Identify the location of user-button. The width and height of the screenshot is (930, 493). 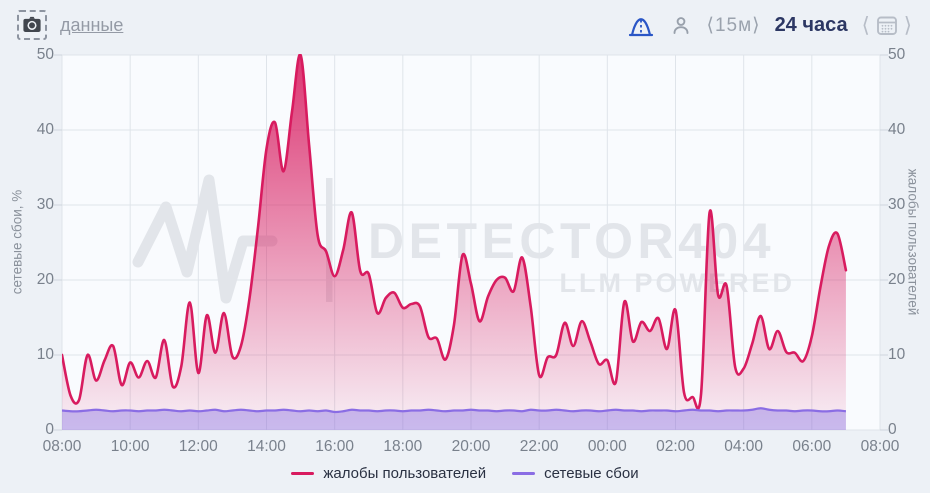
(681, 25).